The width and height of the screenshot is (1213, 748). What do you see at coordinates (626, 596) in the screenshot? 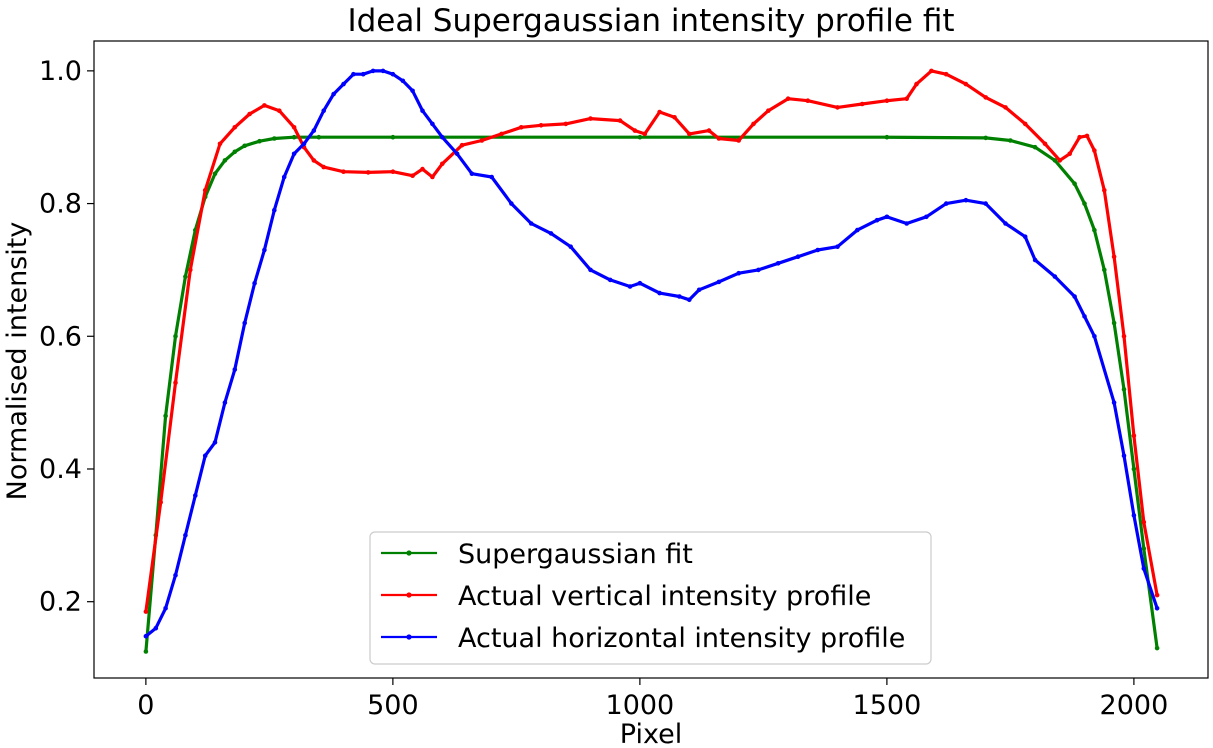
I see `legend-entry-vertical-profile: Actual vertical intensity profile` at bounding box center [626, 596].